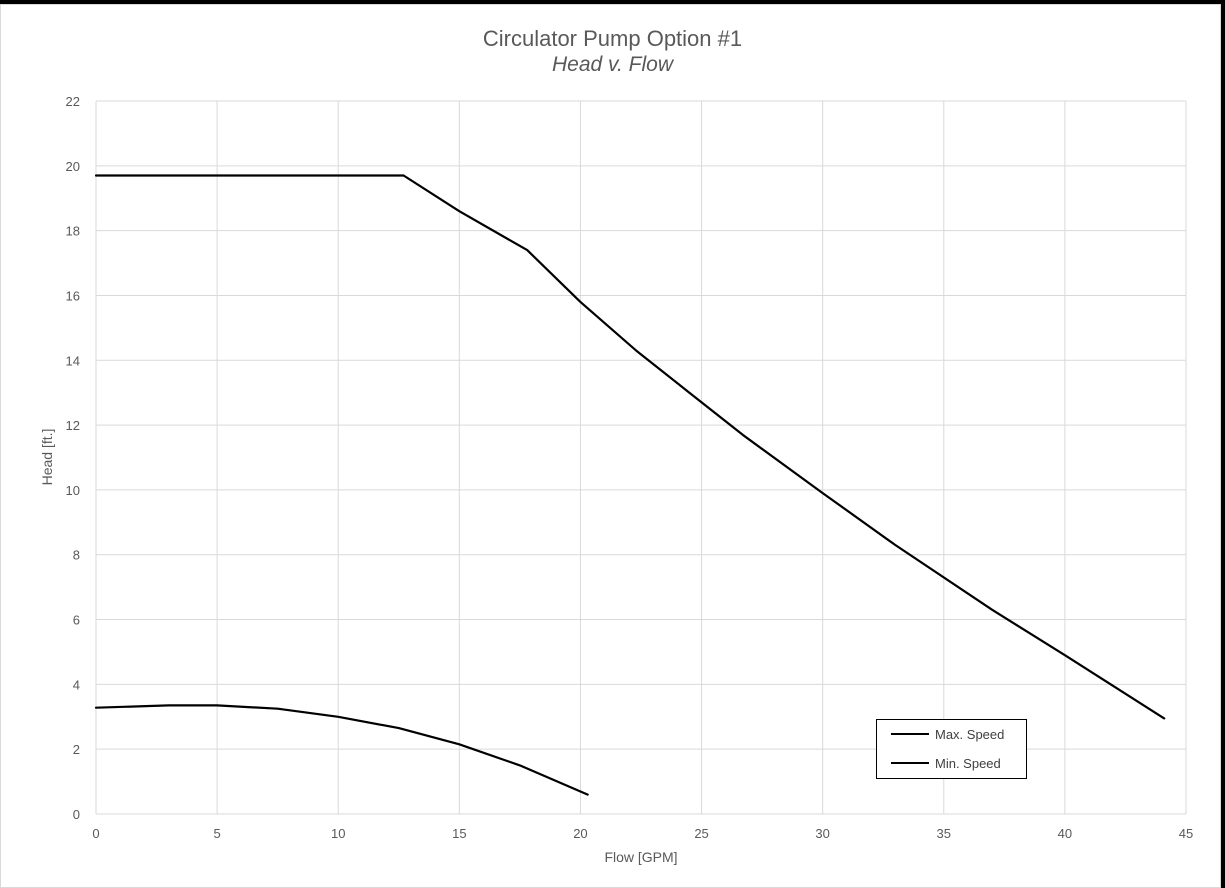 Image resolution: width=1225 pixels, height=888 pixels. What do you see at coordinates (73, 360) in the screenshot?
I see `y-tick-label: 14` at bounding box center [73, 360].